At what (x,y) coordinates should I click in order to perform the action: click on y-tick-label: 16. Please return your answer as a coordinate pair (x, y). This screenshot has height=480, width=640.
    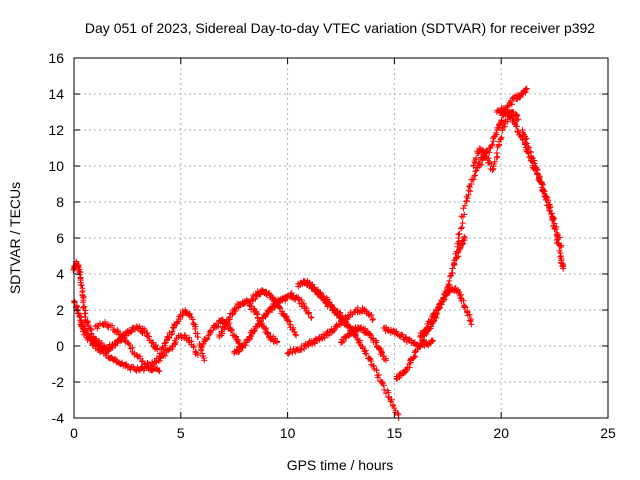
    Looking at the image, I should click on (56, 58).